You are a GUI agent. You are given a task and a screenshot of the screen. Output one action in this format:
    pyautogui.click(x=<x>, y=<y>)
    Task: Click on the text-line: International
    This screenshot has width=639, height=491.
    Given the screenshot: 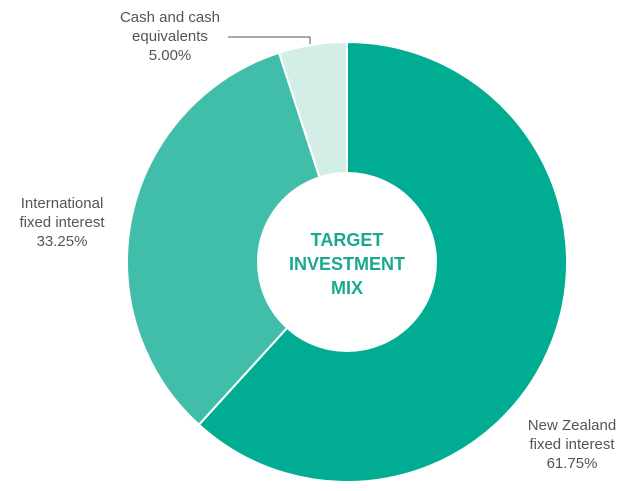 What is the action you would take?
    pyautogui.click(x=62, y=203)
    